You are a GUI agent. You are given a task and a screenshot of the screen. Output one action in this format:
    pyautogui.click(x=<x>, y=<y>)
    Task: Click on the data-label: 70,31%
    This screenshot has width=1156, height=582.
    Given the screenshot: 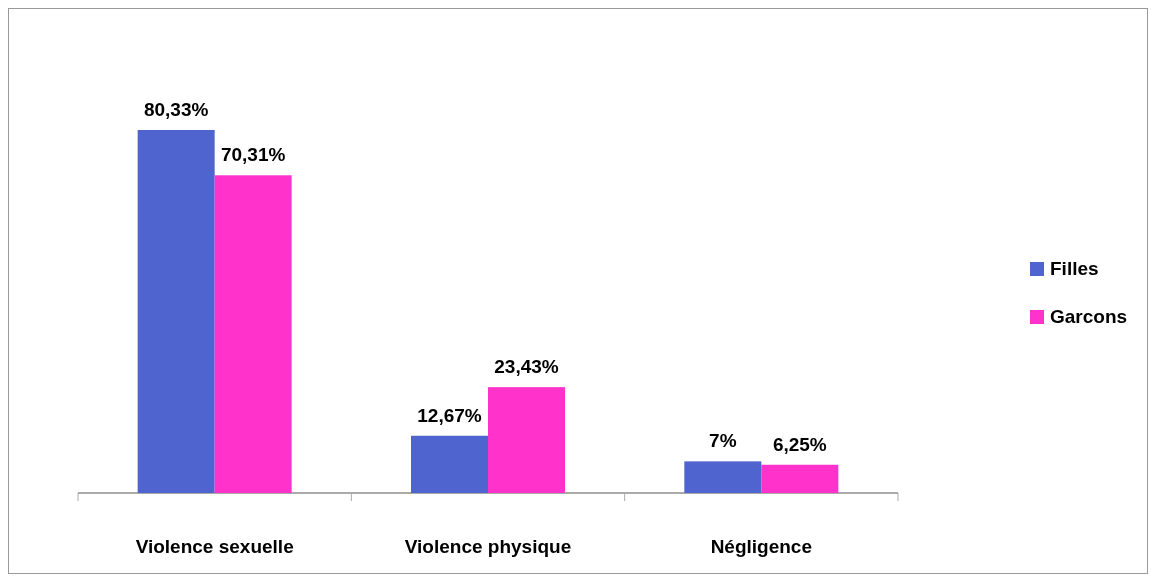 What is the action you would take?
    pyautogui.click(x=253, y=155)
    